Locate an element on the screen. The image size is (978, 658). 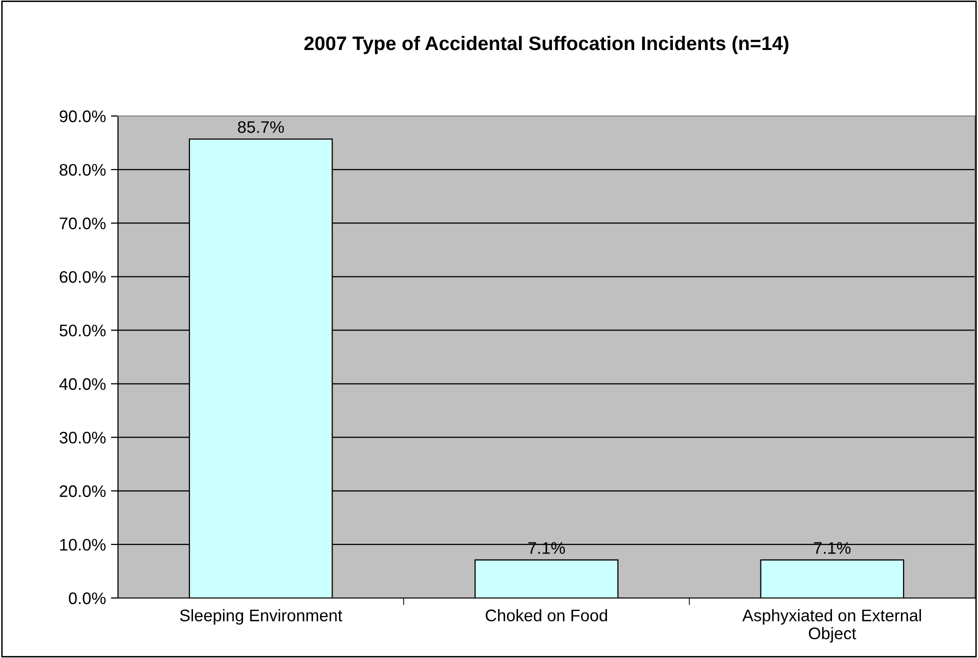
y-tick-label: 70.0% is located at coordinates (83, 224).